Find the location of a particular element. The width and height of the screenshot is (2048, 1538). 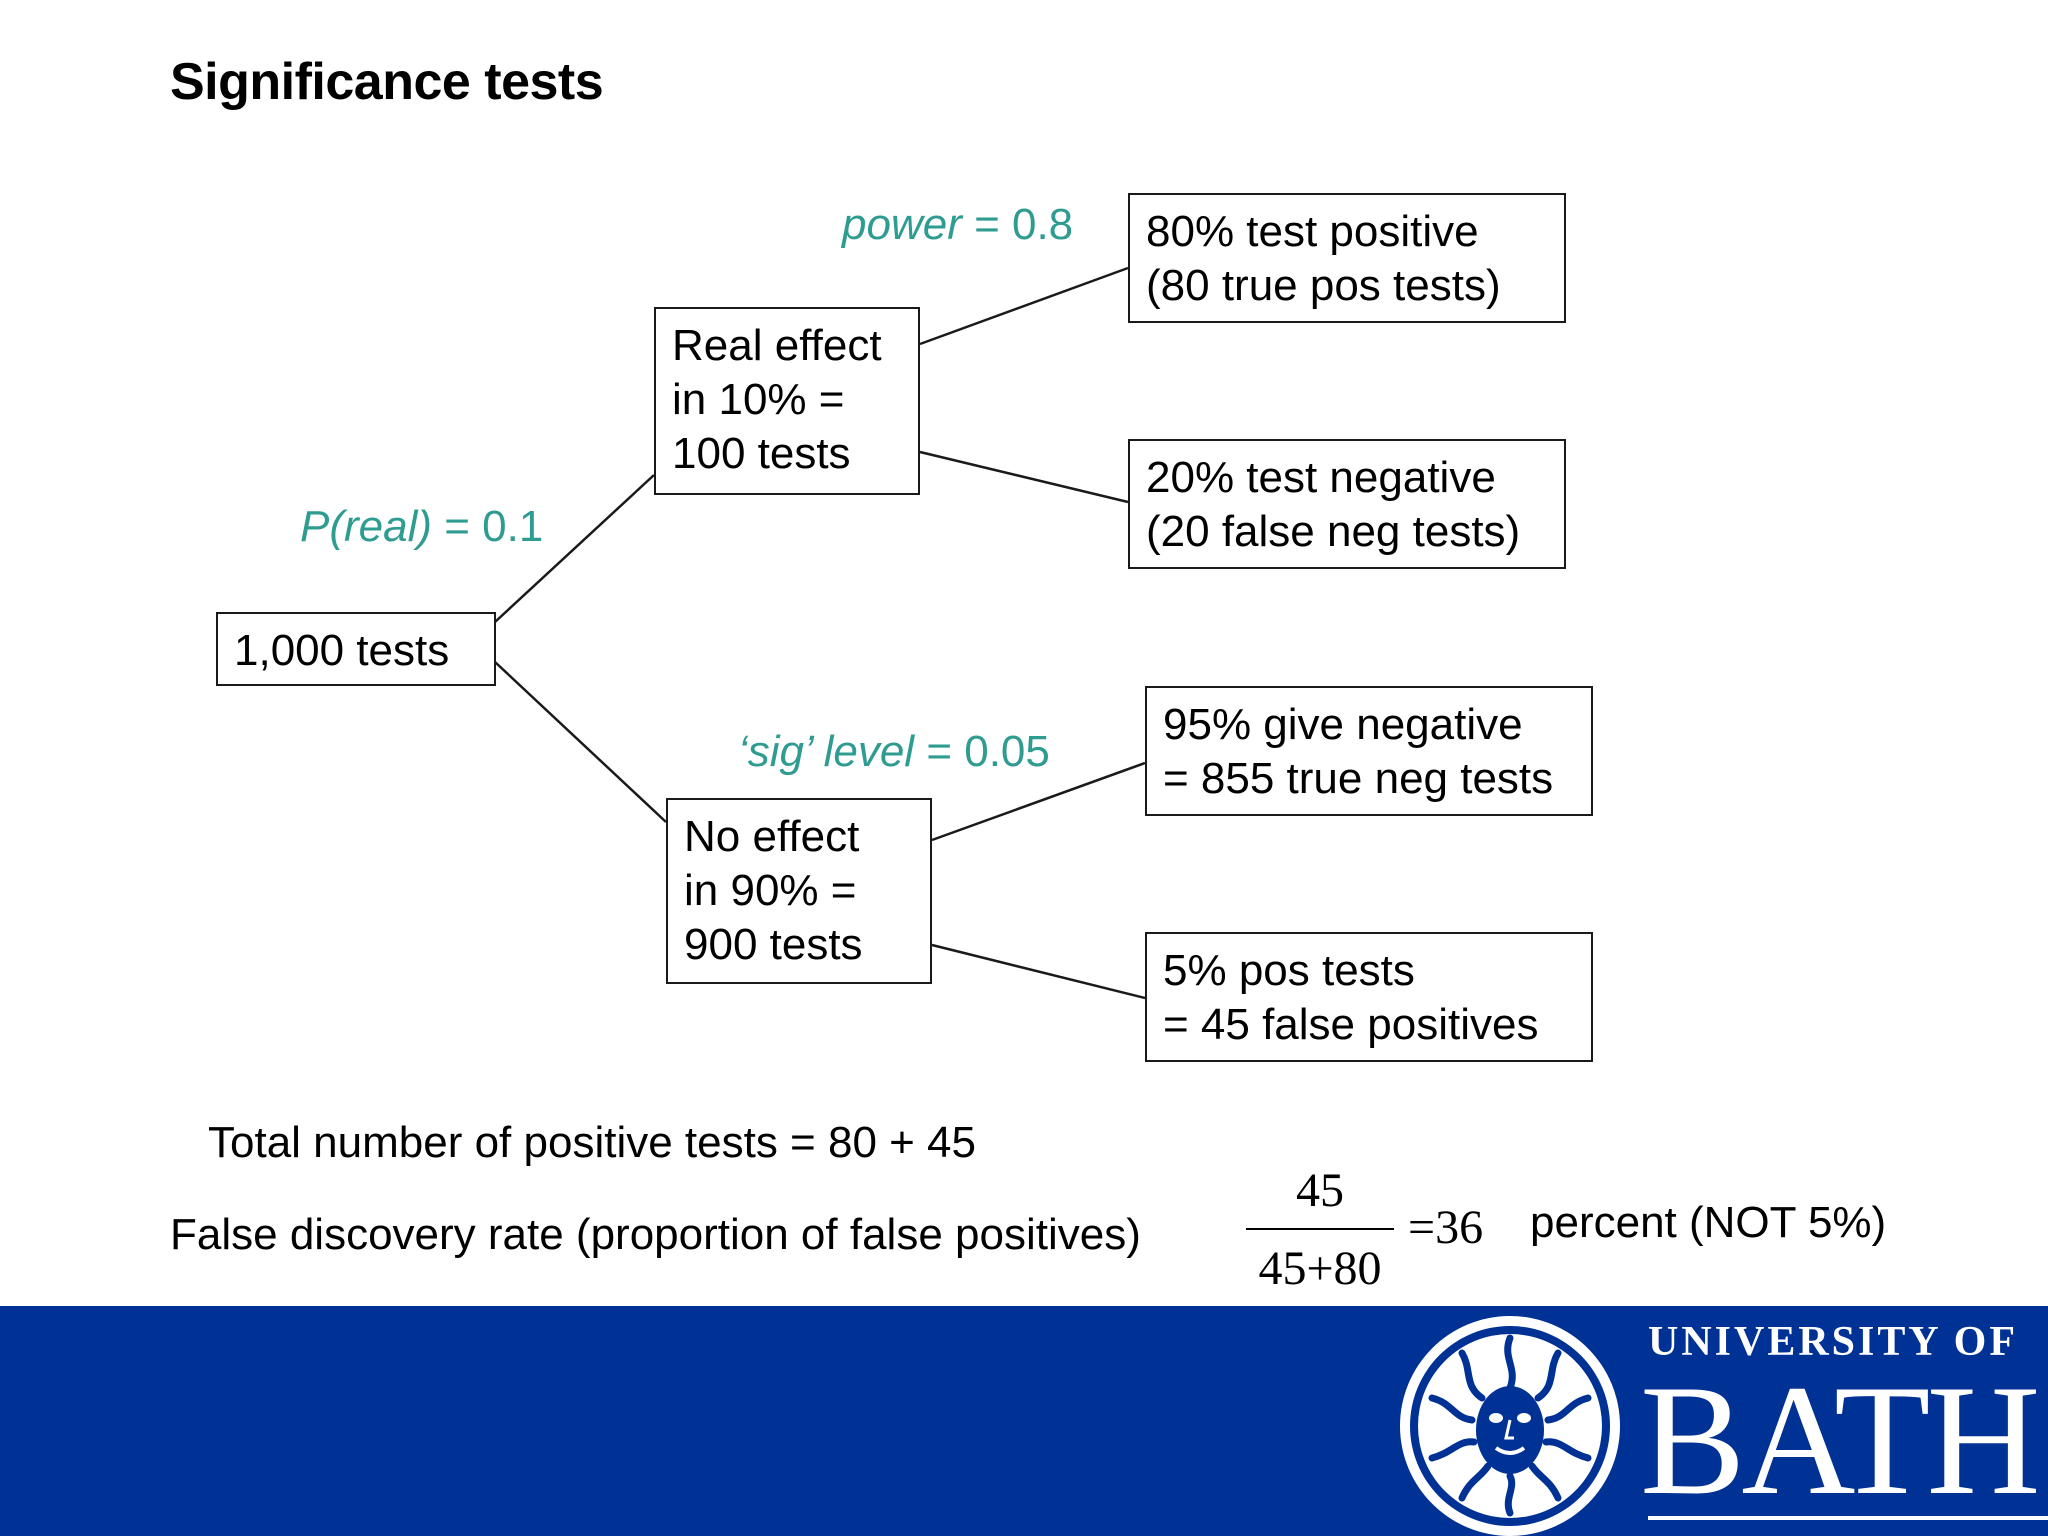

real-effect-node: Real effect in 10% = 100 tests is located at coordinates (787, 401).